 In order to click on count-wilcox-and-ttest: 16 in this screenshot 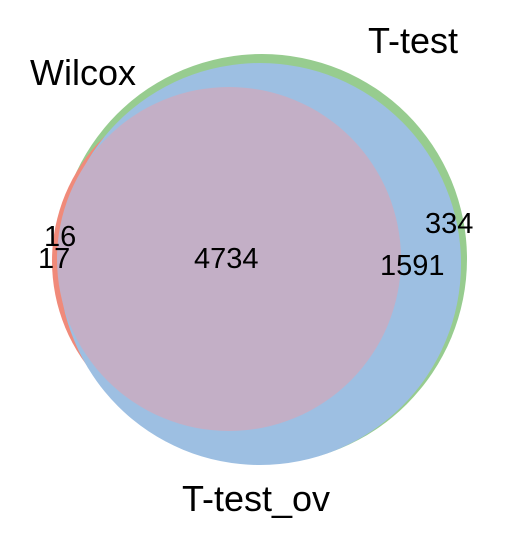, I will do `click(60, 237)`.